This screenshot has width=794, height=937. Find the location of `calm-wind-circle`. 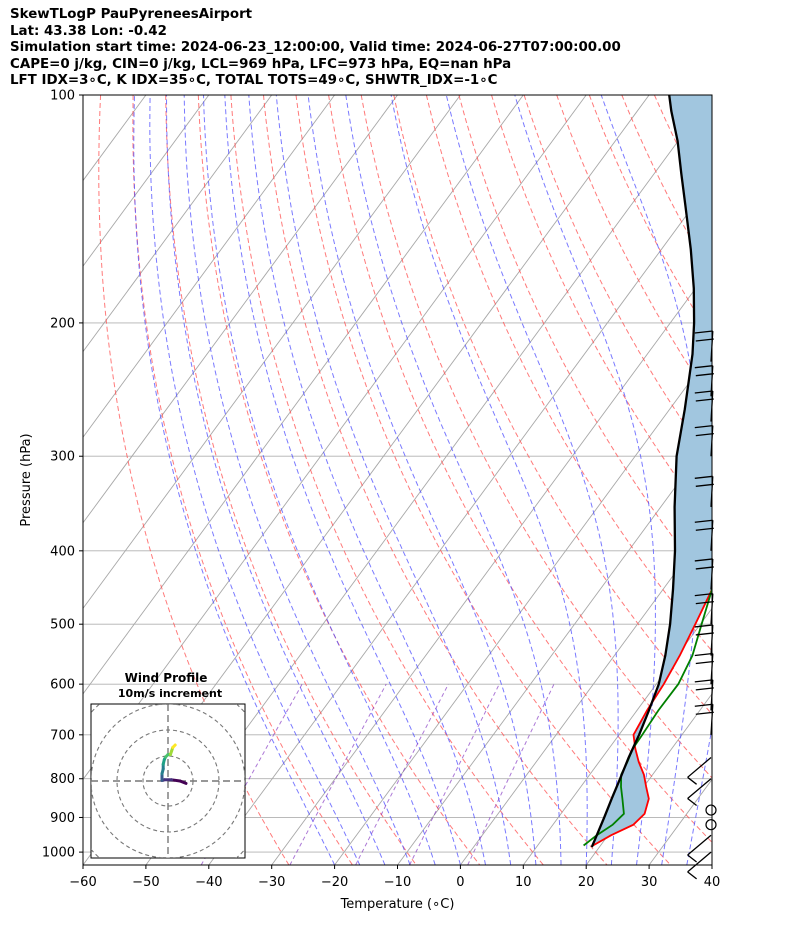

calm-wind-circle is located at coordinates (711, 810).